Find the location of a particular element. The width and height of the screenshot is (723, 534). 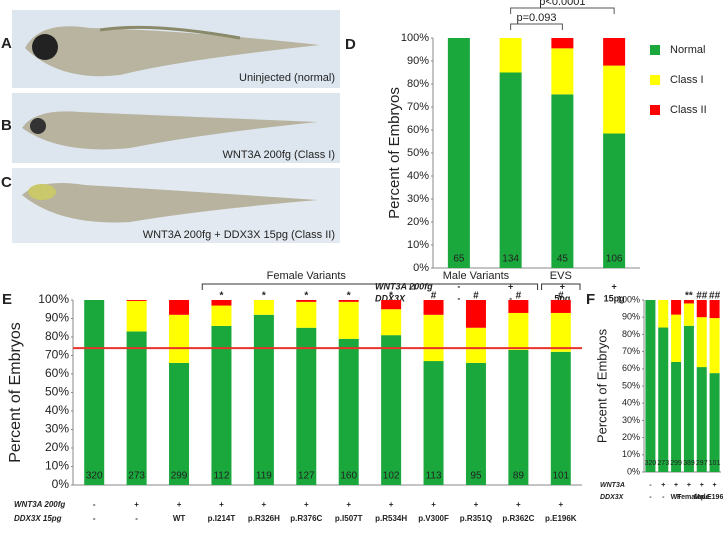

row-value: 5pg is located at coordinates (562, 298).